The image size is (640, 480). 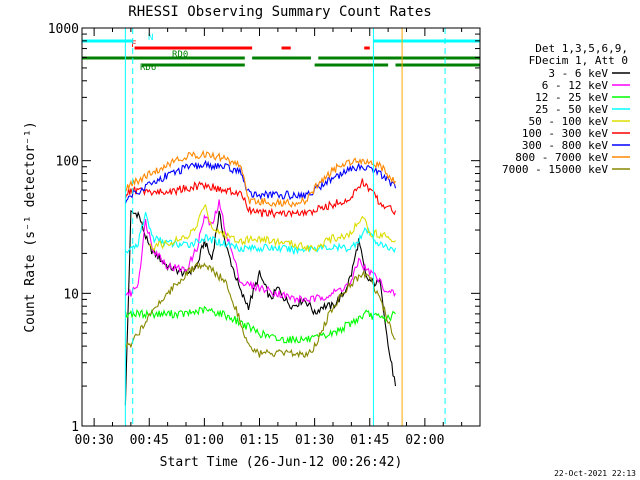 I want to click on series-line-100-300-kev, so click(x=260, y=198).